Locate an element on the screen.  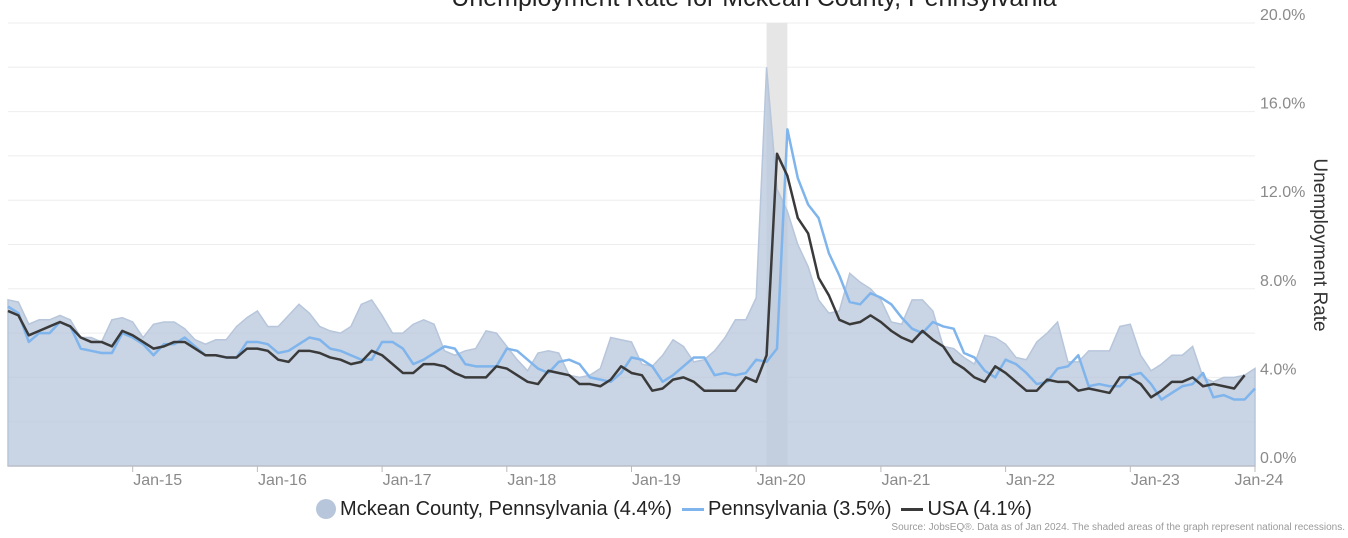
legend-swatch-pennsylvania is located at coordinates (693, 509).